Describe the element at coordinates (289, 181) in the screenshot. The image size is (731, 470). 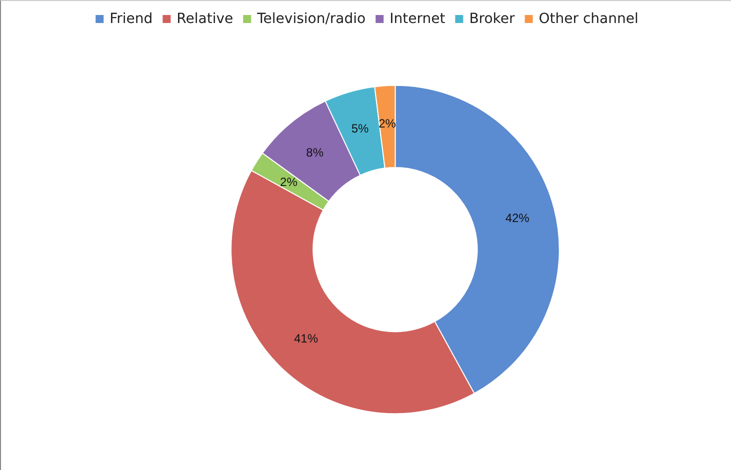
I see `data-label: 2%` at that location.